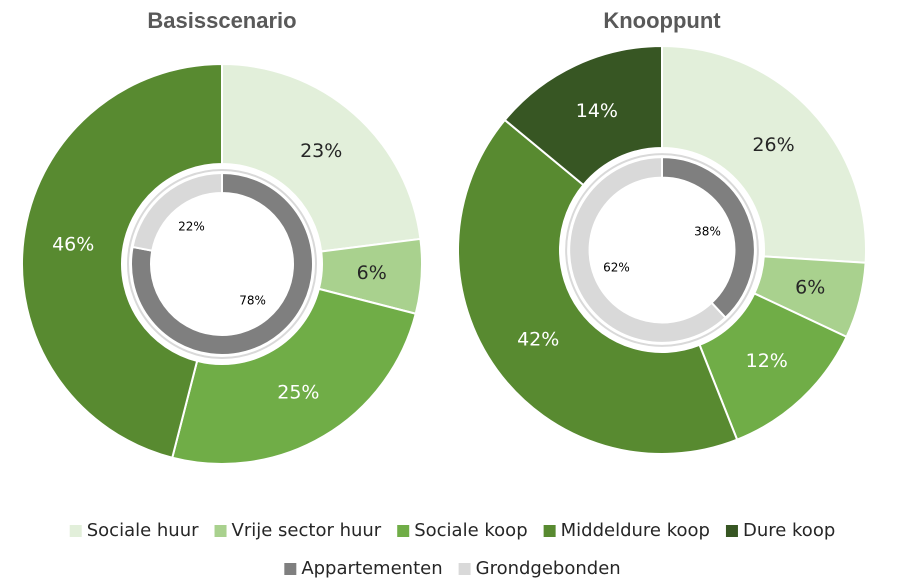 This screenshot has height=584, width=905. Describe the element at coordinates (298, 393) in the screenshot. I see `data-label: 25%` at that location.